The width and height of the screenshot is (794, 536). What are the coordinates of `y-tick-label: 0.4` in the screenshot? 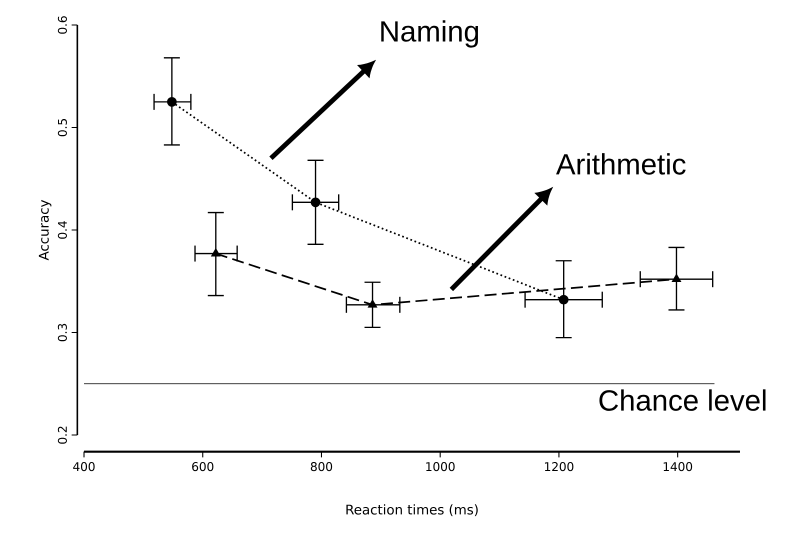 It's located at (62, 230).